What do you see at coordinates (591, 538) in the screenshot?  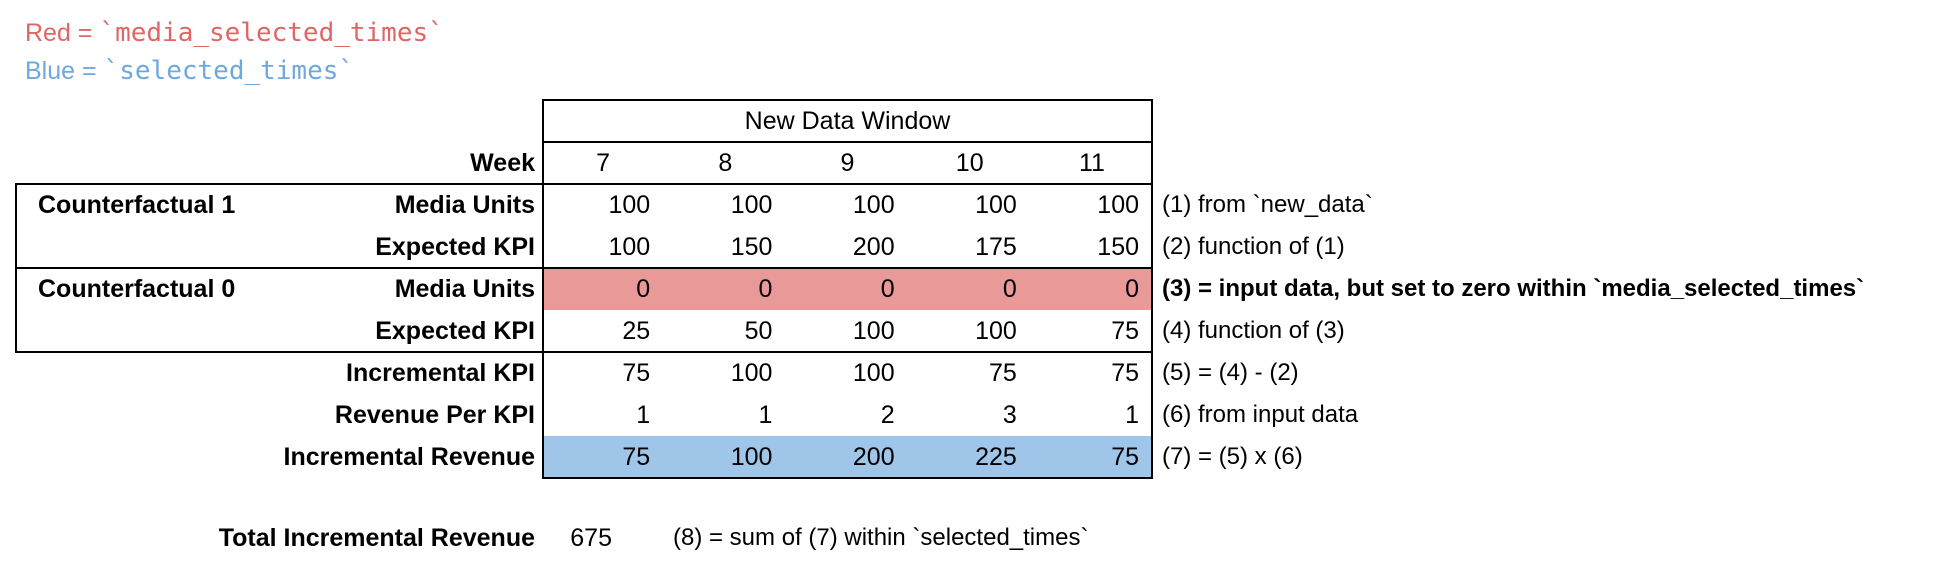 I see `total-value: 675` at bounding box center [591, 538].